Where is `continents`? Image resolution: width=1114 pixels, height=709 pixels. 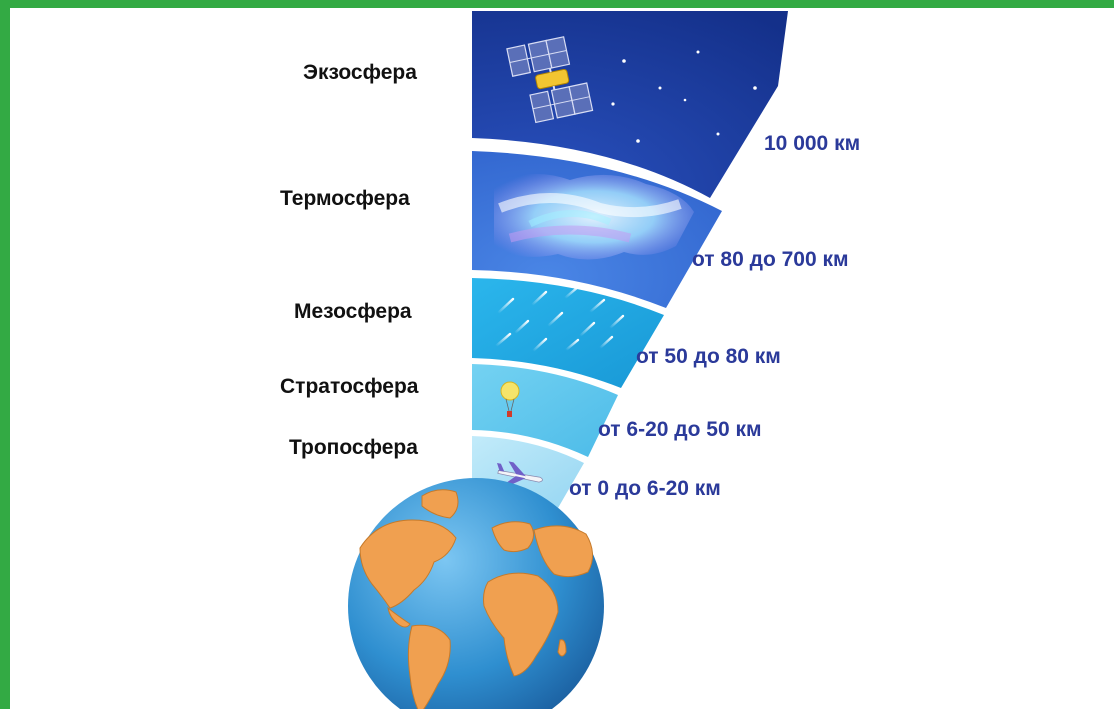
continents is located at coordinates (476, 599).